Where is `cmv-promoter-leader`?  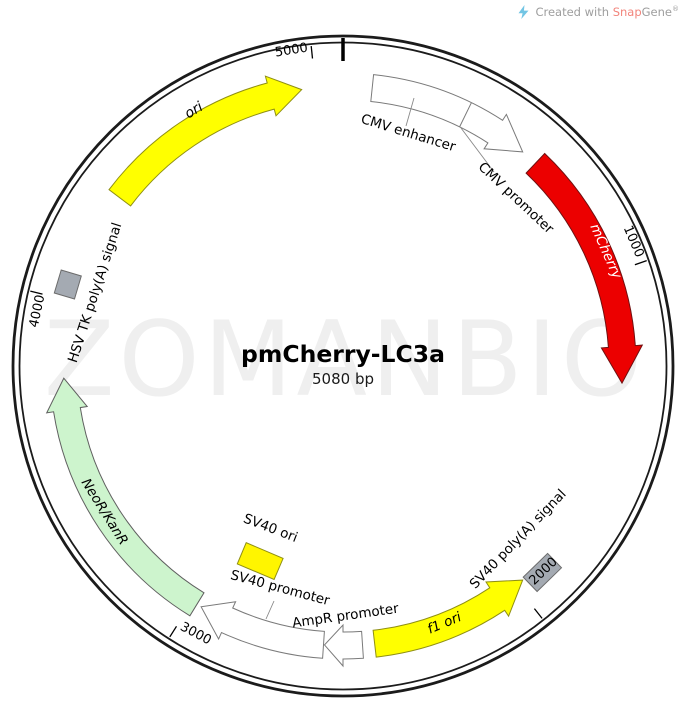
cmv-promoter-leader is located at coordinates (477, 150).